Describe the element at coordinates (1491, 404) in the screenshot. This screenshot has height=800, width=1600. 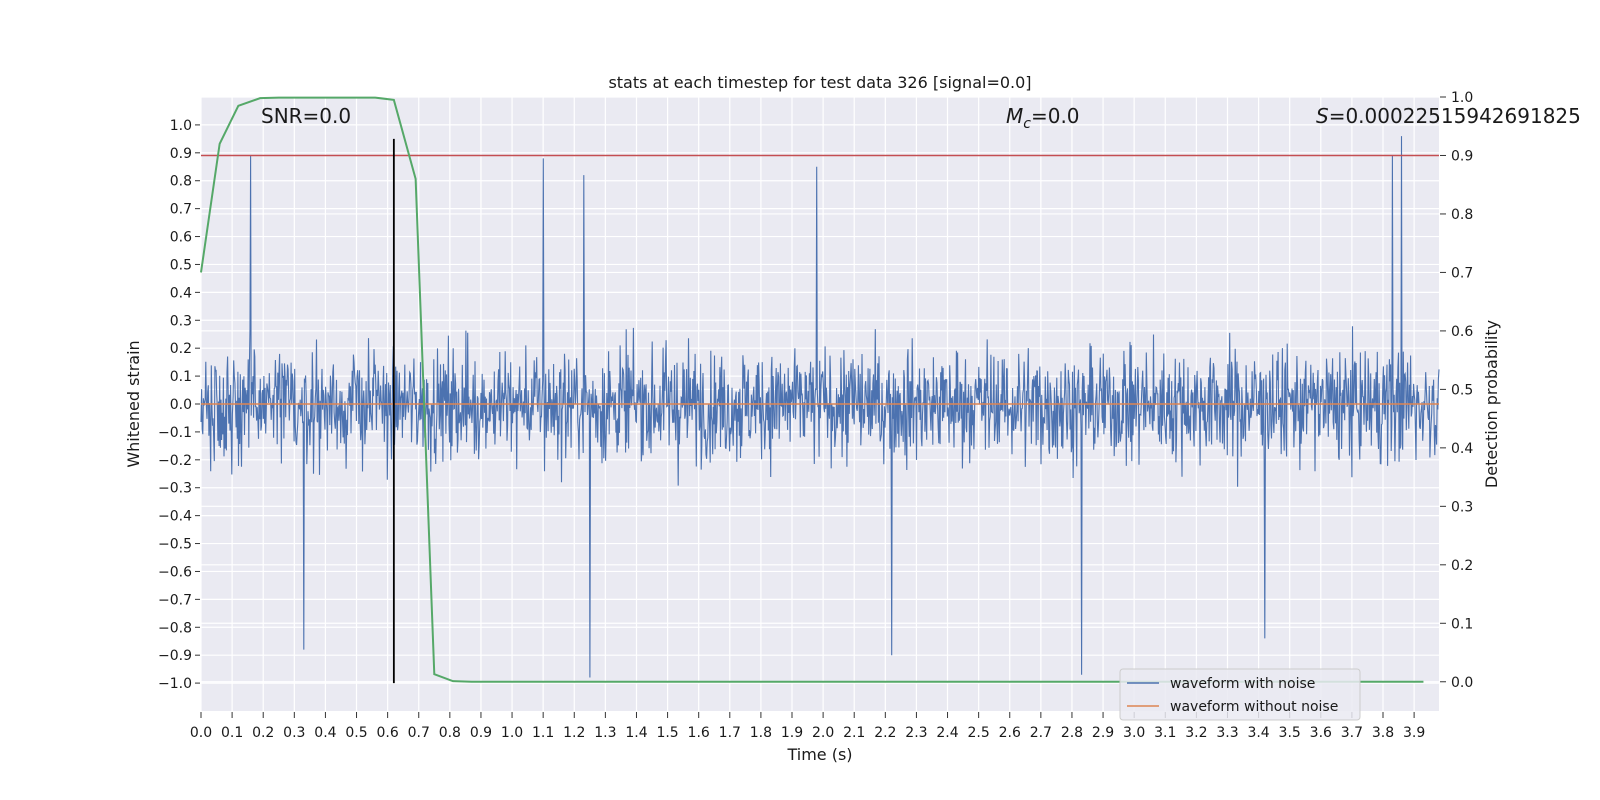
I see `y2-axis-label: Detection probability` at that location.